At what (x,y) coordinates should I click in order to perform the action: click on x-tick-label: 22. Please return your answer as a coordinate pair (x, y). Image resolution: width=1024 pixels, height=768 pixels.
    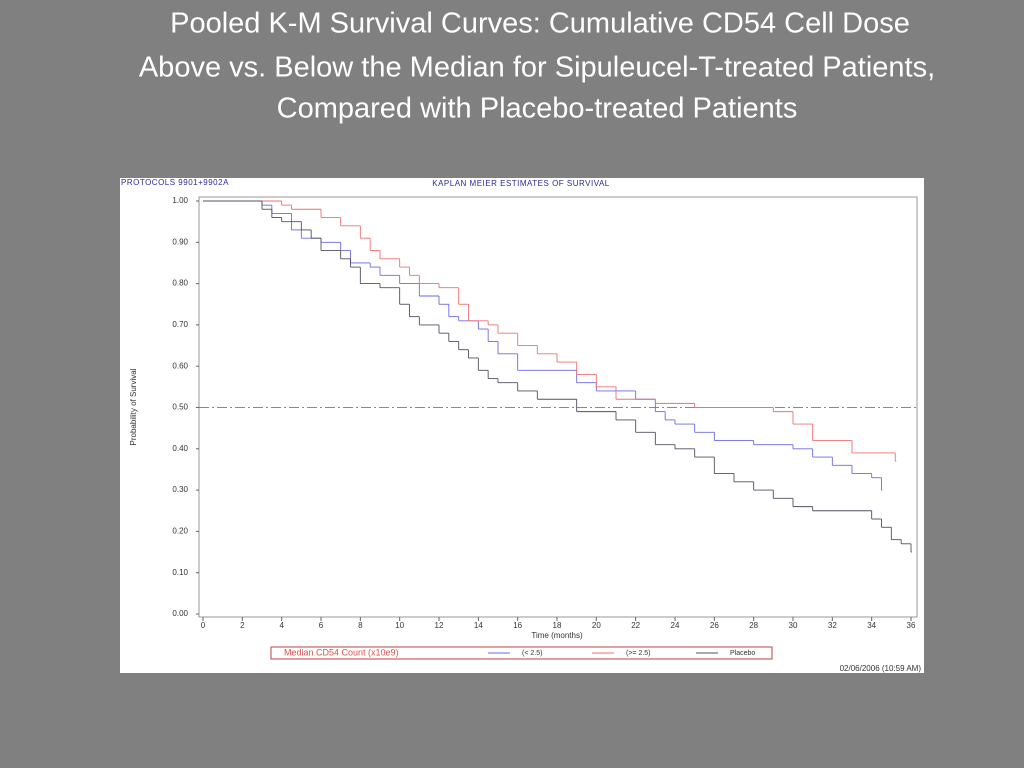
    Looking at the image, I should click on (635, 625).